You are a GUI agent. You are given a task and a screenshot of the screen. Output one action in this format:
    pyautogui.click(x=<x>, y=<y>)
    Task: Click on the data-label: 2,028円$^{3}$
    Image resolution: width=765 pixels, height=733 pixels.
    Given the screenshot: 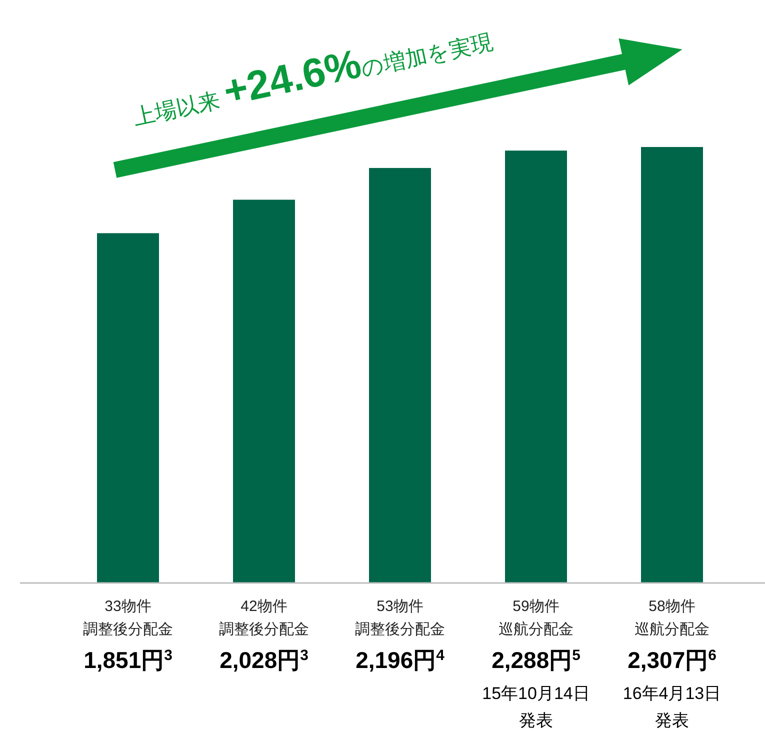 What is the action you would take?
    pyautogui.click(x=264, y=659)
    